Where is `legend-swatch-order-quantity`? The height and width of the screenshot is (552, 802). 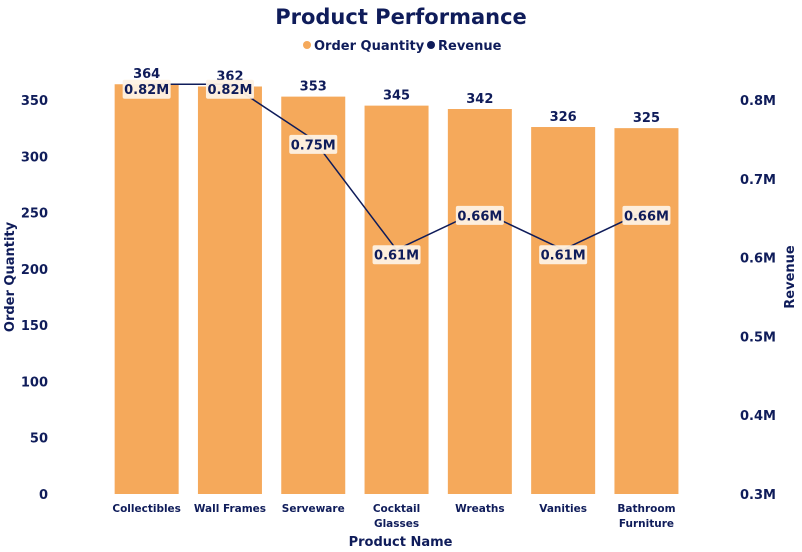
legend-swatch-order-quantity is located at coordinates (307, 45).